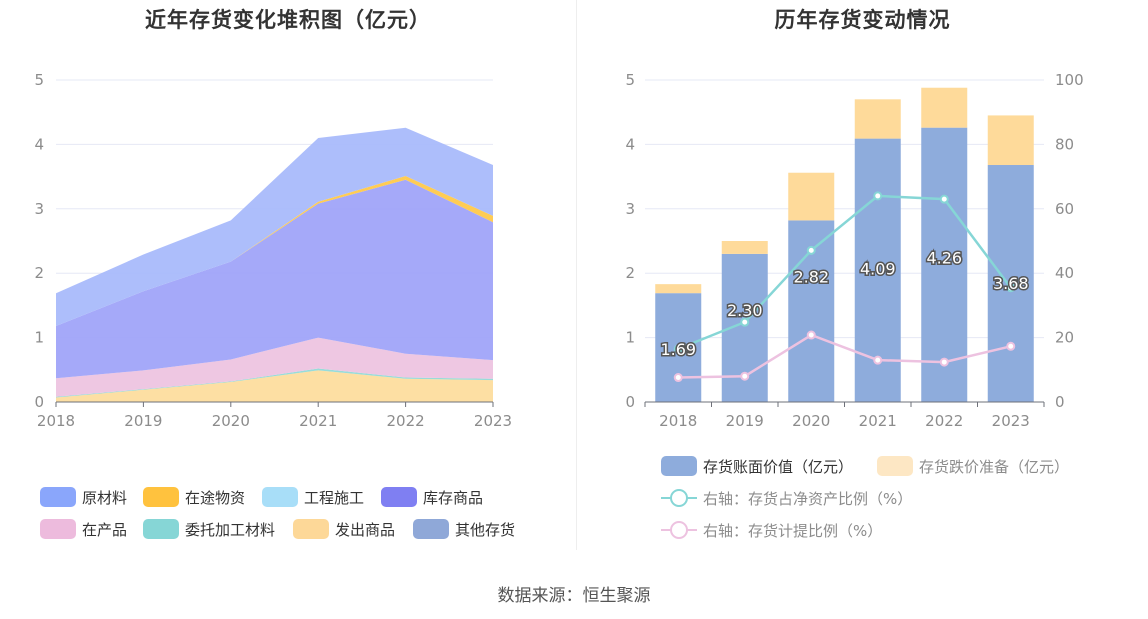 This screenshot has width=1148, height=619. Describe the element at coordinates (39, 80) in the screenshot. I see `left-y-tick-label: 5` at that location.